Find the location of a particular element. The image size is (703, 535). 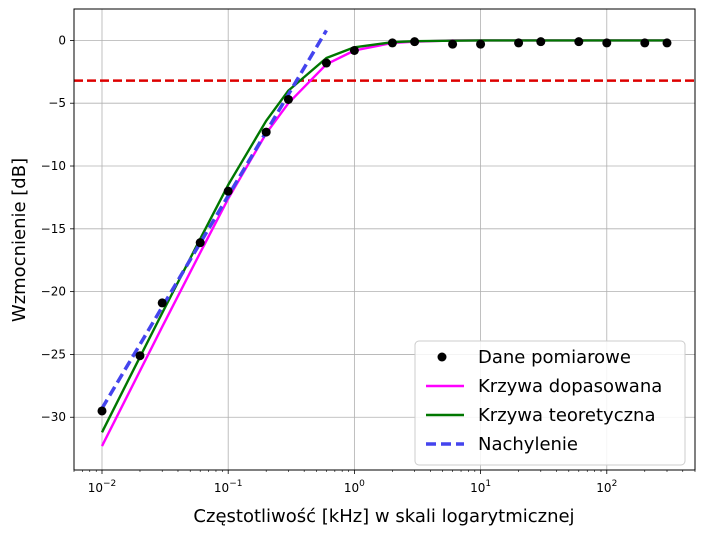

x-tick-label: 10⁰ is located at coordinates (354, 487).